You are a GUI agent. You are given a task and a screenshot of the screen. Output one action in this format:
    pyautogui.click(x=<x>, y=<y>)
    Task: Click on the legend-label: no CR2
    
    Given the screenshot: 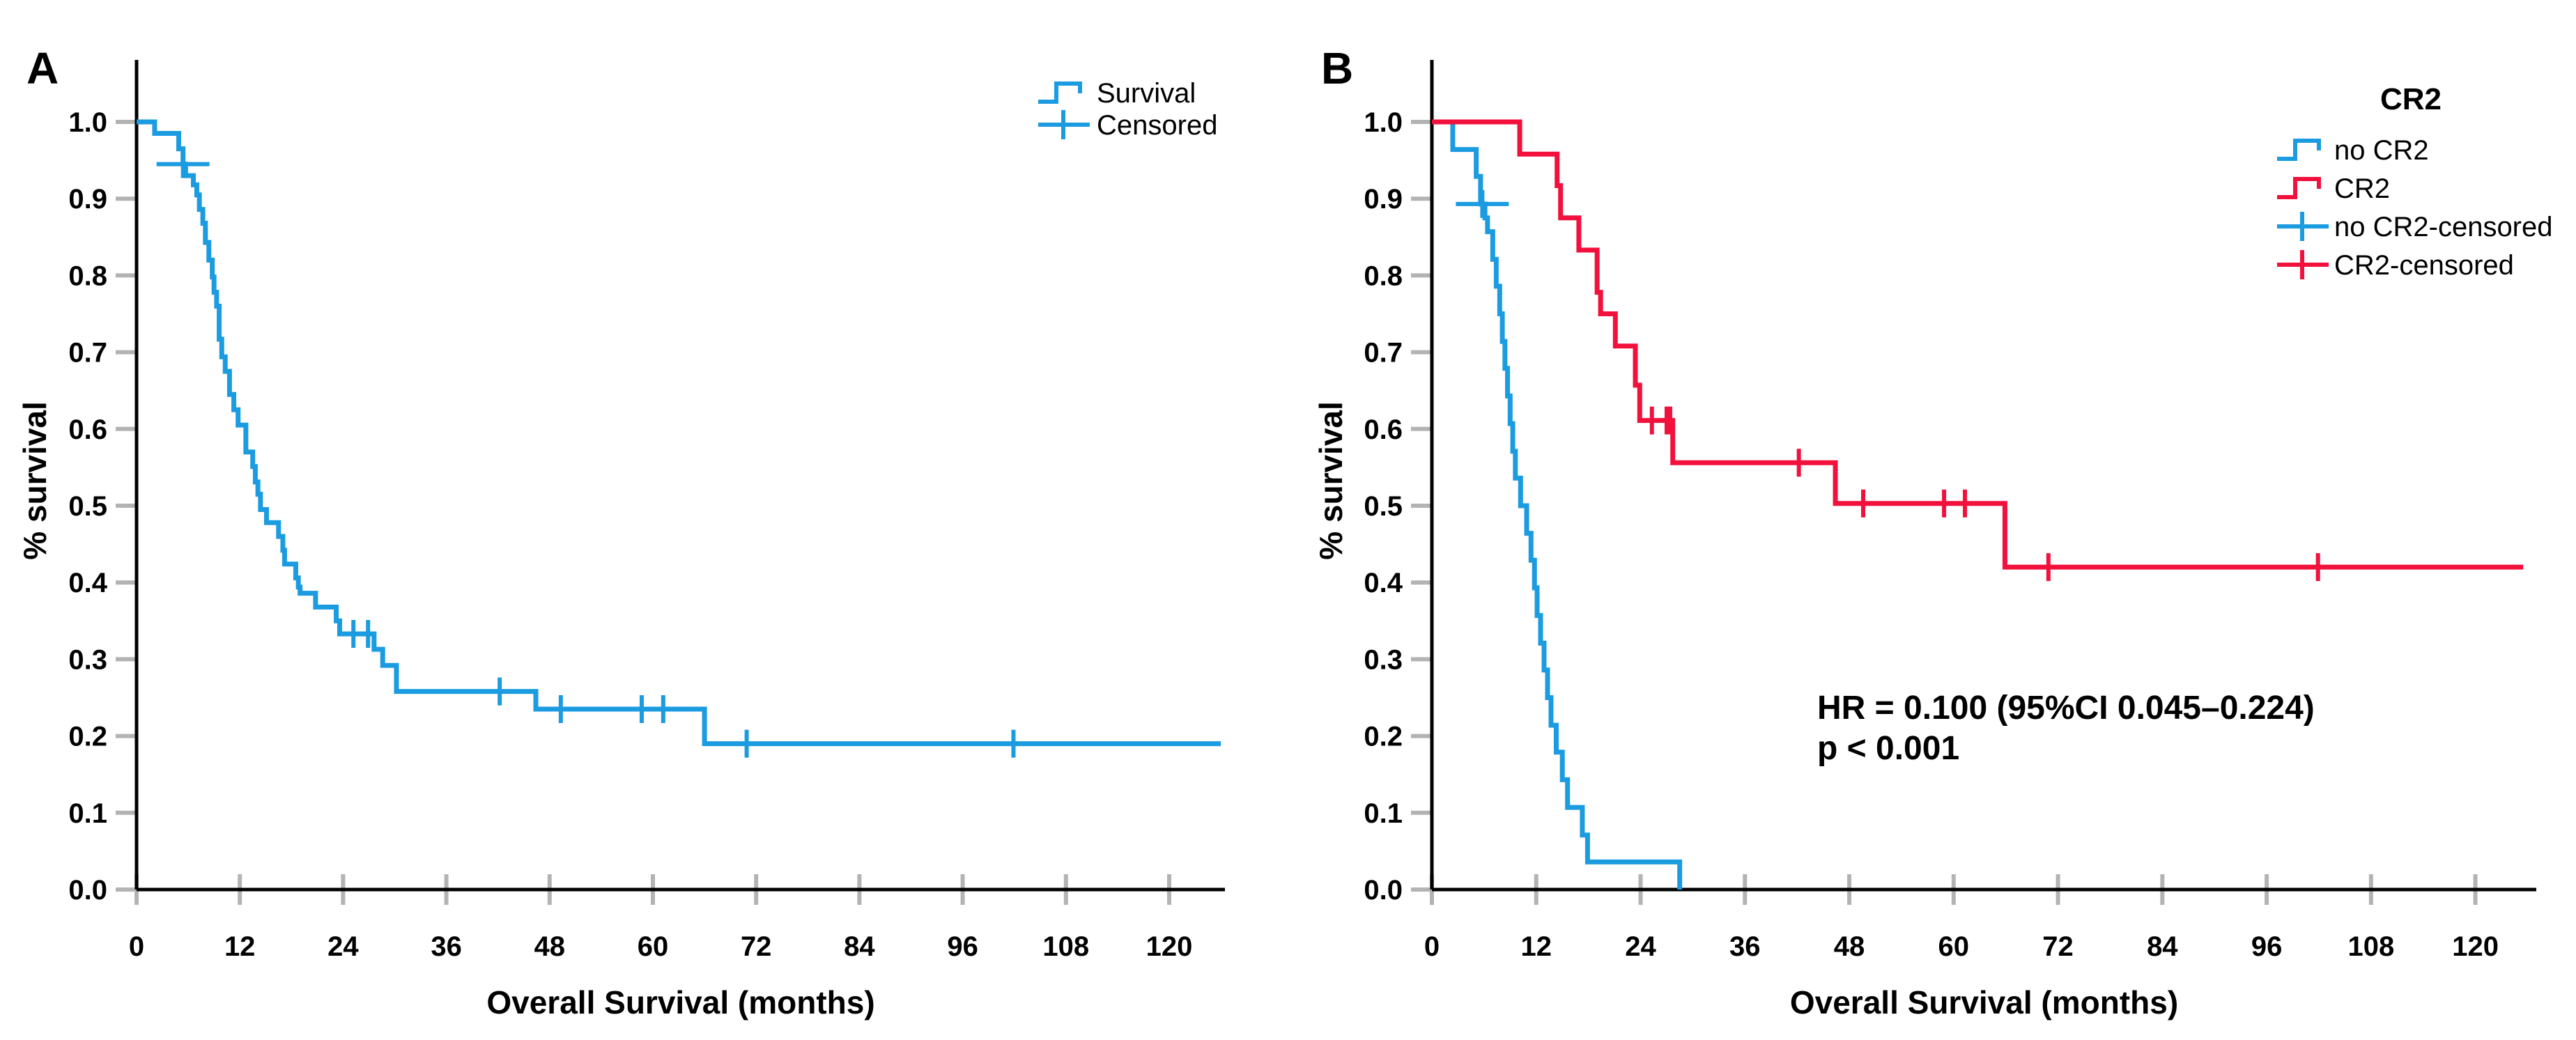 What is the action you would take?
    pyautogui.click(x=2381, y=150)
    